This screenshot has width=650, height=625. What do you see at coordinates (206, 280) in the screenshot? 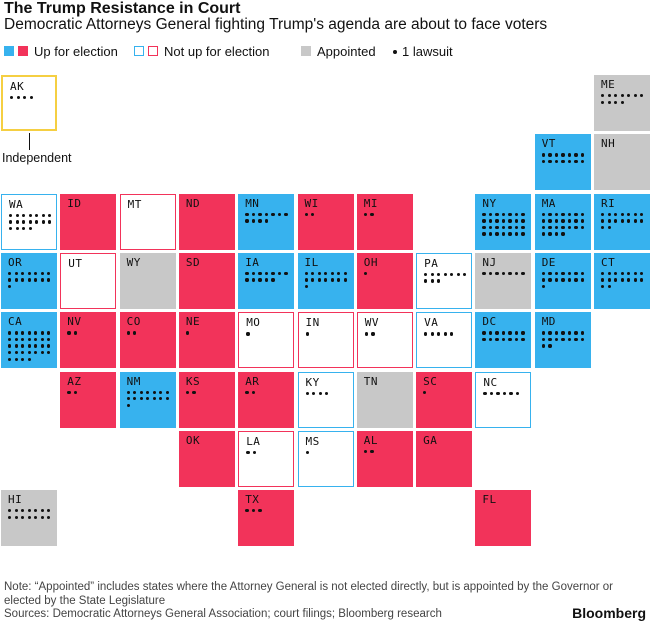
I see `state-tile-sd: SD` at bounding box center [206, 280].